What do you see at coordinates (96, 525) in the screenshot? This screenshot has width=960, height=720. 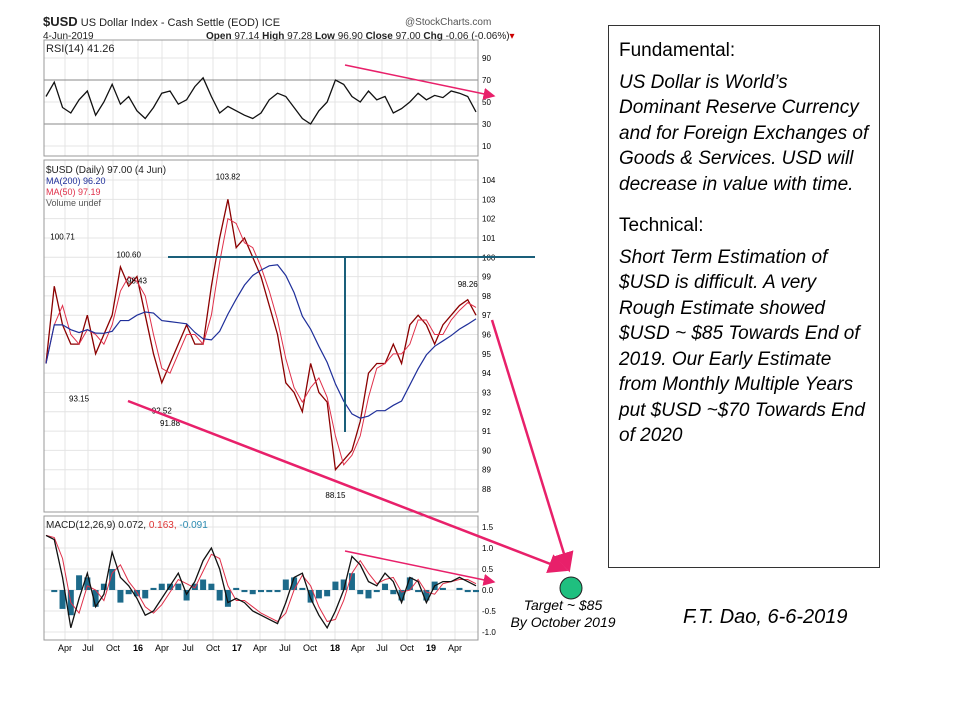 I see `macd-value: MACD(12,26,9) 0.072,` at bounding box center [96, 525].